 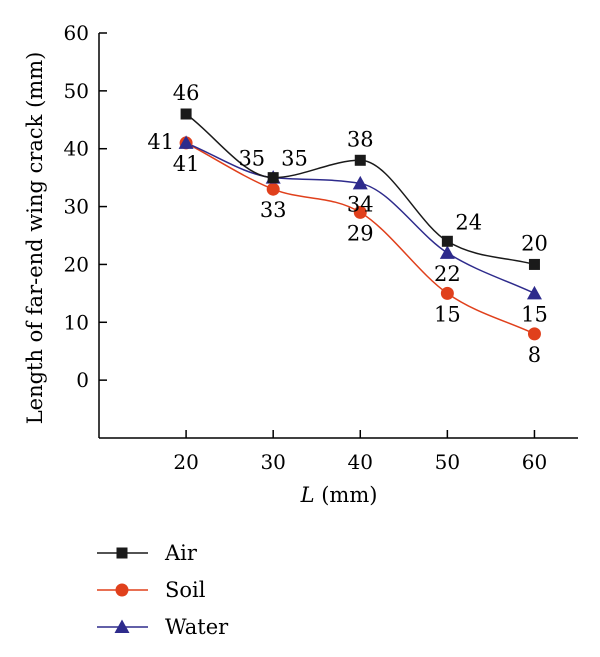 I want to click on legend-marker-soil, so click(x=122, y=590).